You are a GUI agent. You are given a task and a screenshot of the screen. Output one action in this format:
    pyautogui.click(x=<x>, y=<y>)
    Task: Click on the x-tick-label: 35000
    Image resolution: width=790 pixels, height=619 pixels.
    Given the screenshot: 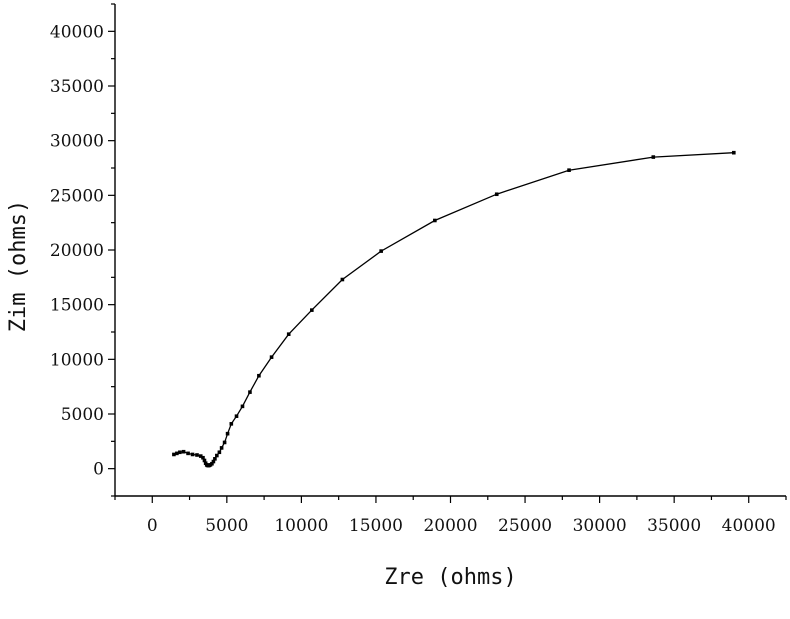 What is the action you would take?
    pyautogui.click(x=674, y=526)
    